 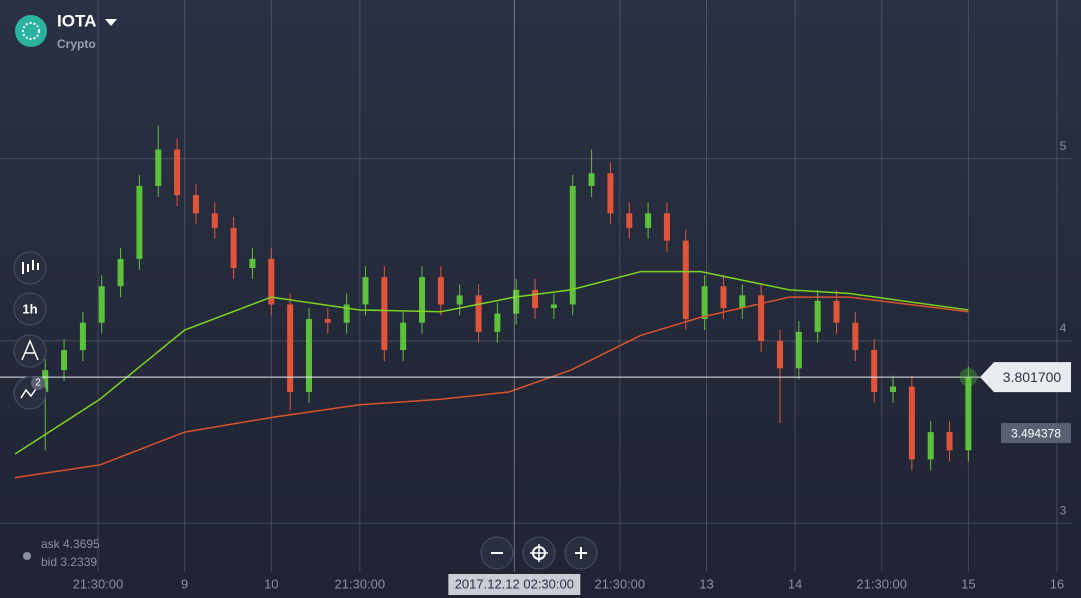 I want to click on interval-label: 1h, so click(x=29, y=308).